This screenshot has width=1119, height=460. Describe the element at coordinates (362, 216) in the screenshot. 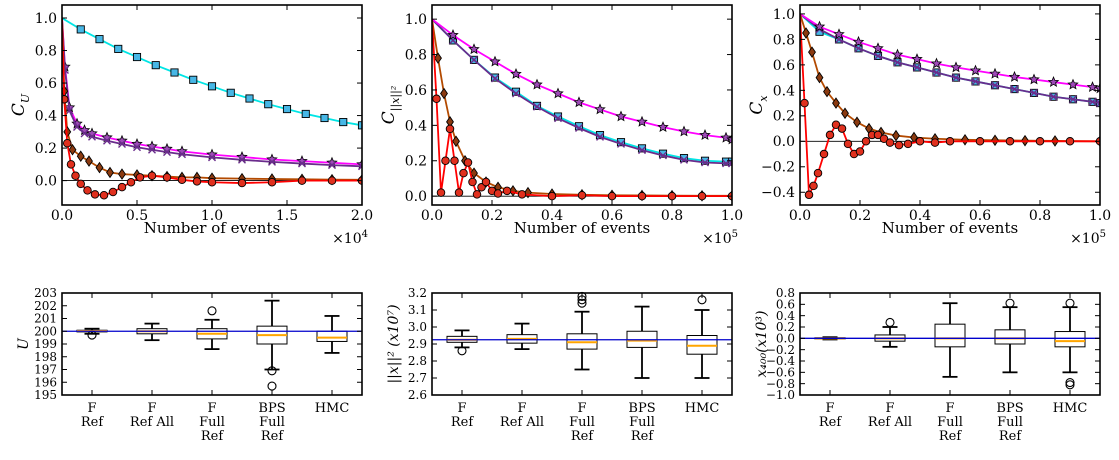

I see `x-tick-label: 2.0` at that location.